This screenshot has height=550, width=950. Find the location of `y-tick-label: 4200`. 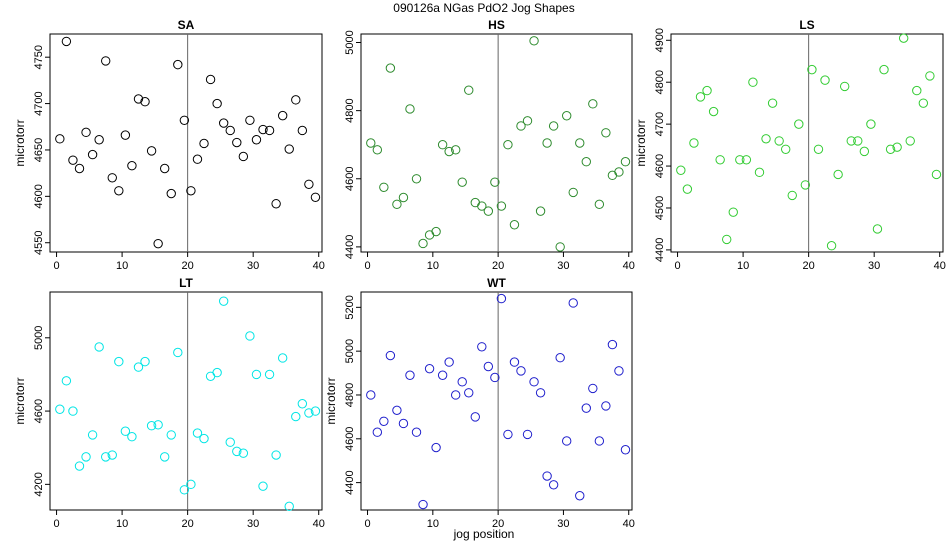

y-tick-label: 4200 is located at coordinates (39, 484).